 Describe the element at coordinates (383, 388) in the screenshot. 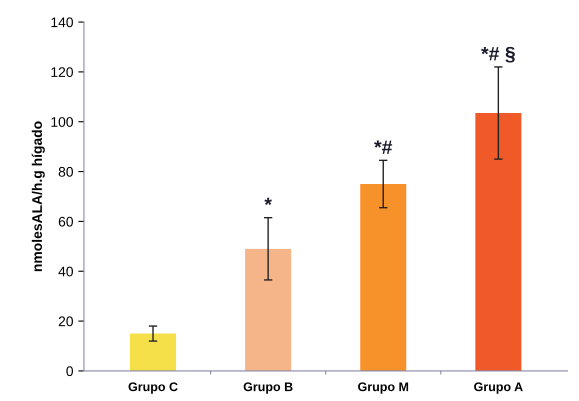

I see `x-tick-label: Grupo M` at that location.